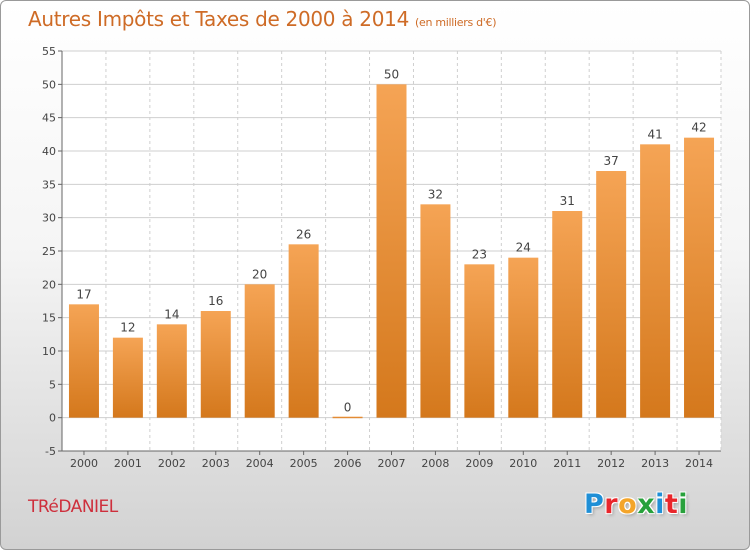 This screenshot has width=750, height=550. I want to click on x-tick-label: 2006, so click(348, 463).